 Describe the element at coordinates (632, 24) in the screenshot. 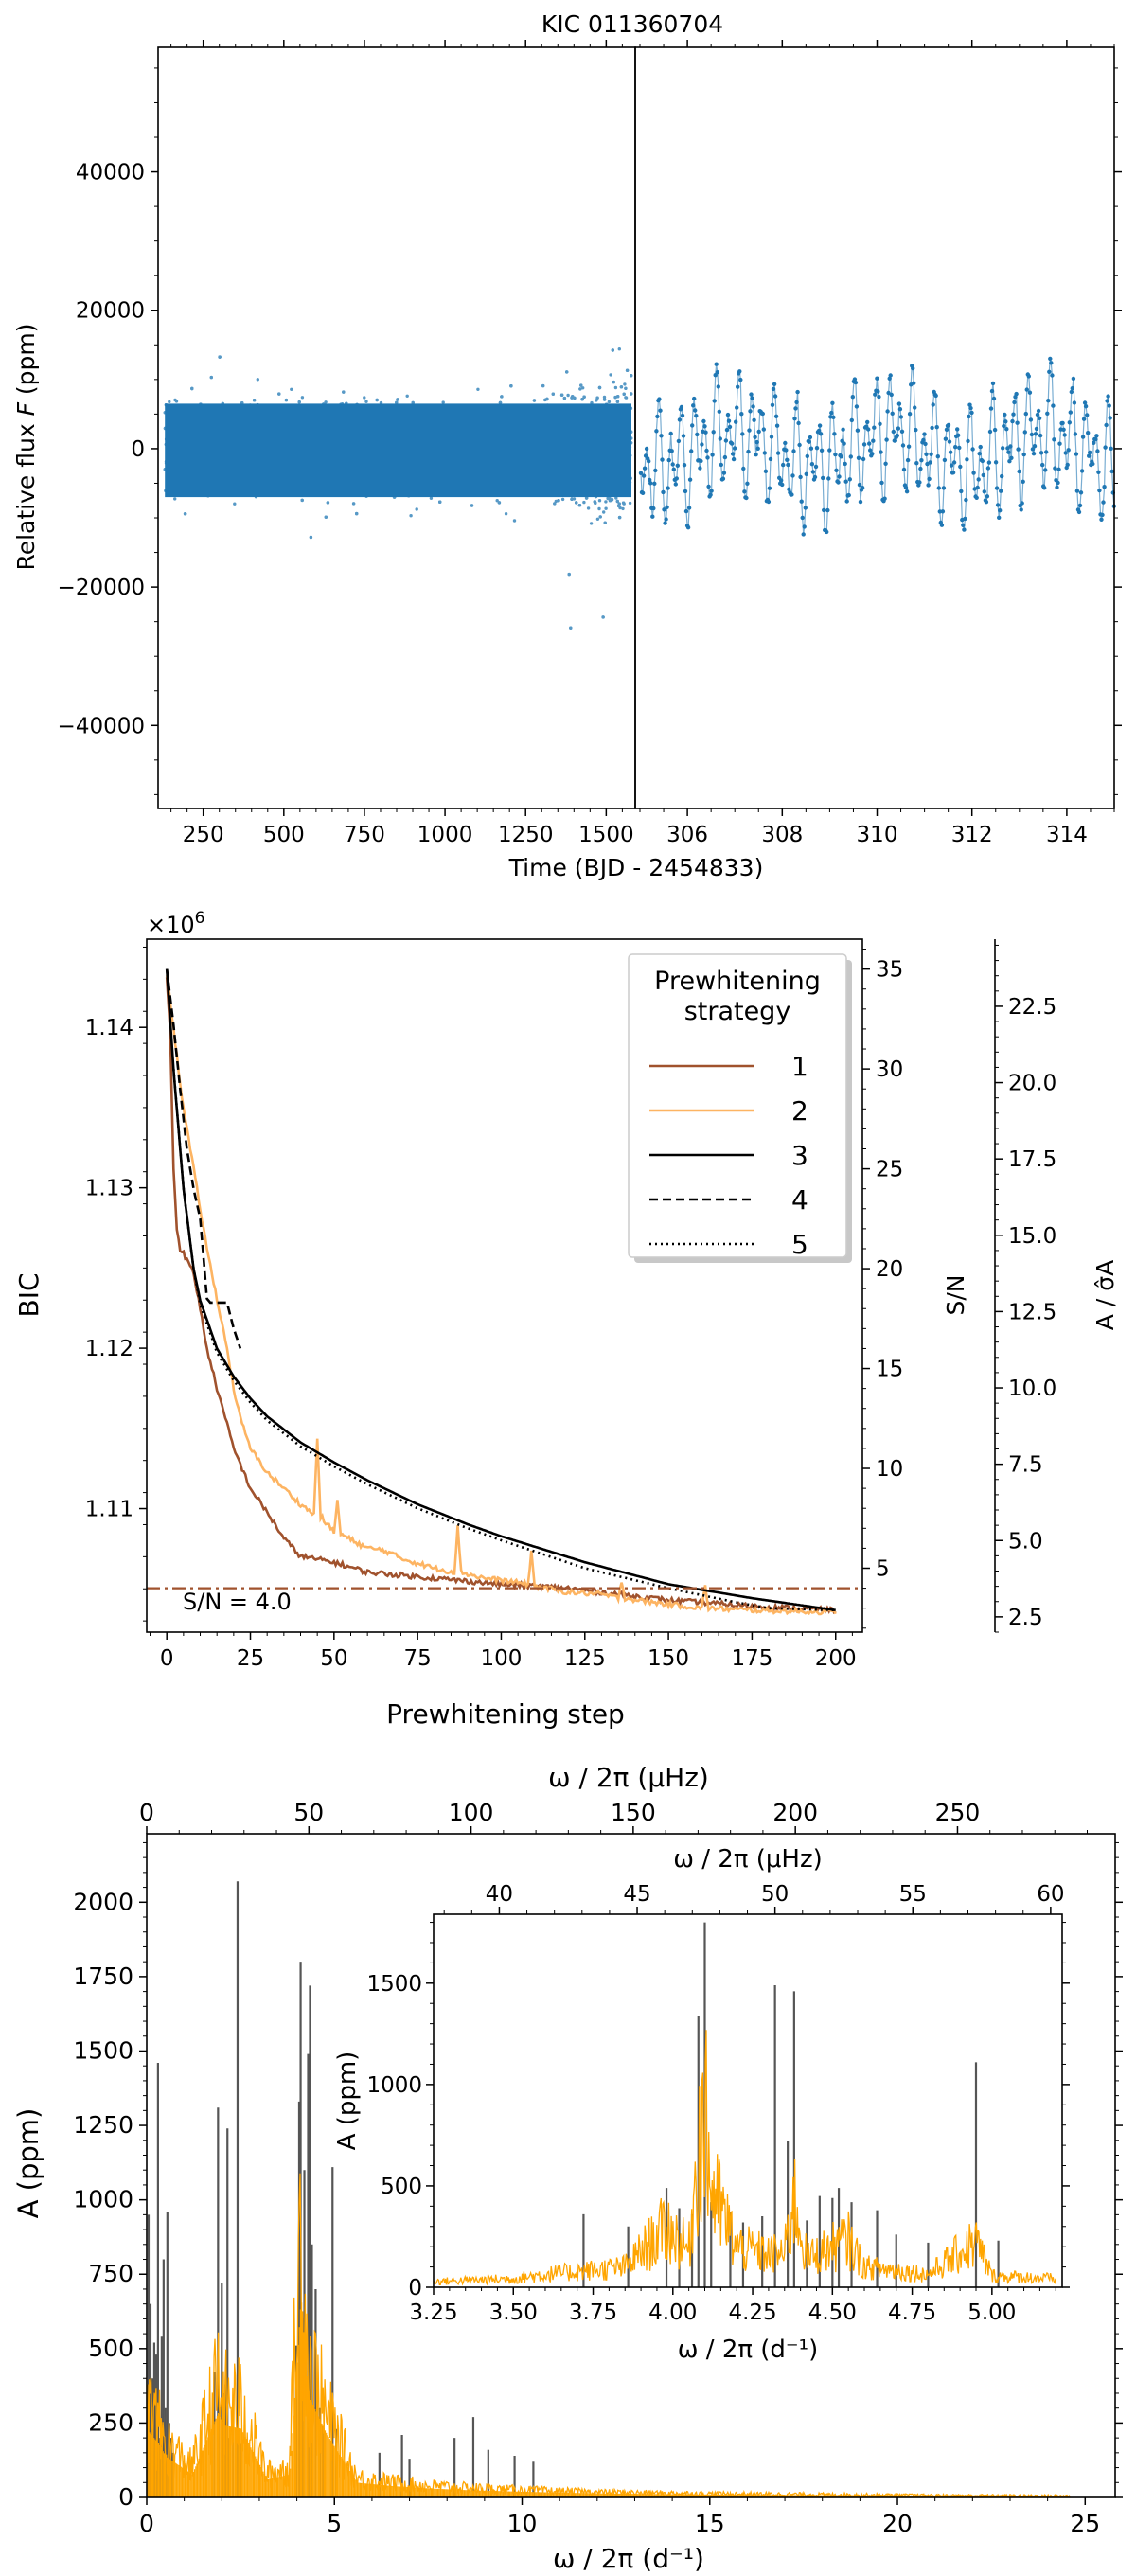

I see `light-curve-title: KIC 011360704` at that location.